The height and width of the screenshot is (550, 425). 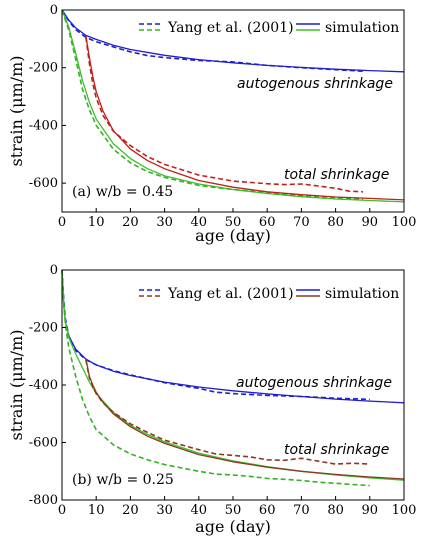 I want to click on annotation-total-b: total shrinkage, so click(x=336, y=450).